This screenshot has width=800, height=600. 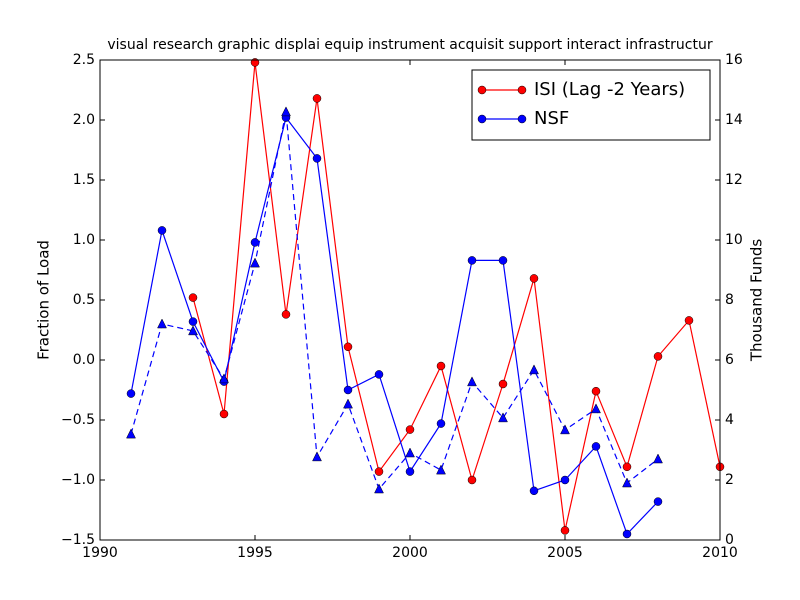 What do you see at coordinates (44, 300) in the screenshot?
I see `y-axis-label: Fraction of Load` at bounding box center [44, 300].